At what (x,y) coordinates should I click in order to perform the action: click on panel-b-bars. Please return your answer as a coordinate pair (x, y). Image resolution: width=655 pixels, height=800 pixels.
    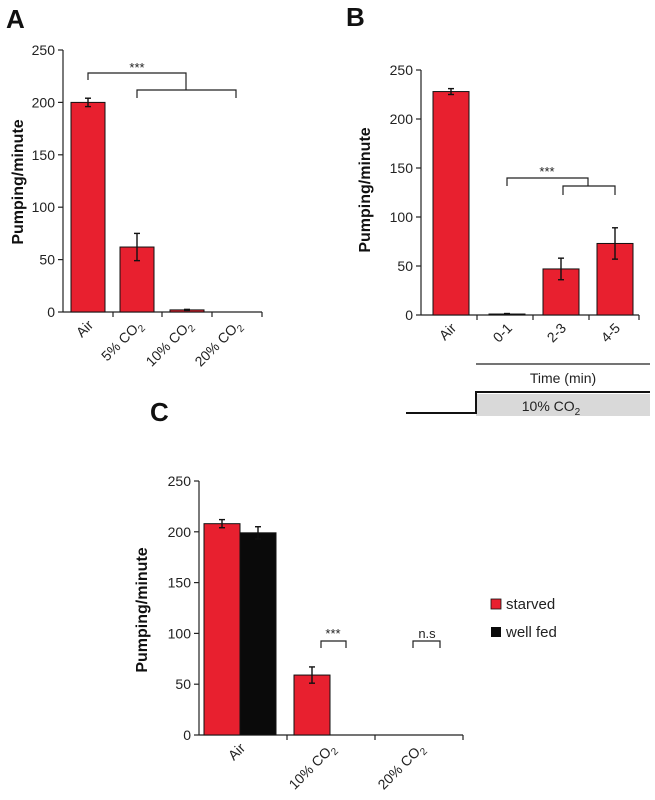
    Looking at the image, I should click on (533, 201).